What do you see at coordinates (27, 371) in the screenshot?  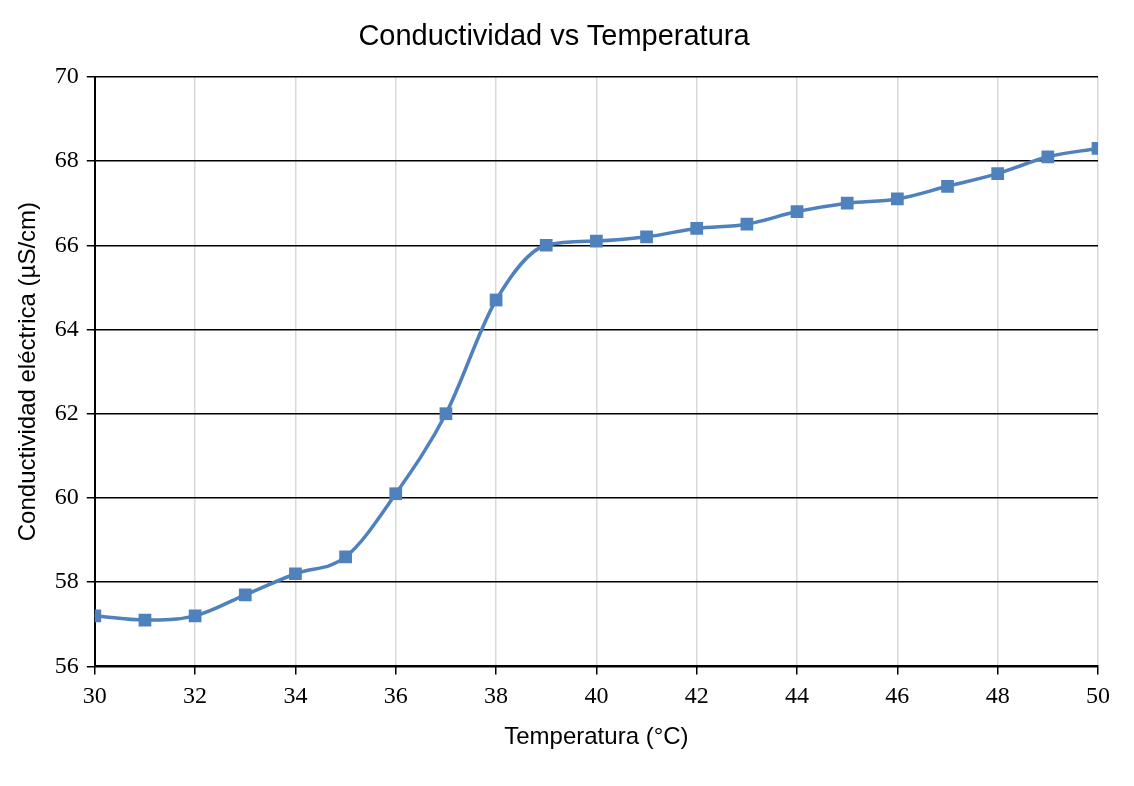 I see `y-axis-title: Conductividad eléctrica (µS/cm)` at bounding box center [27, 371].